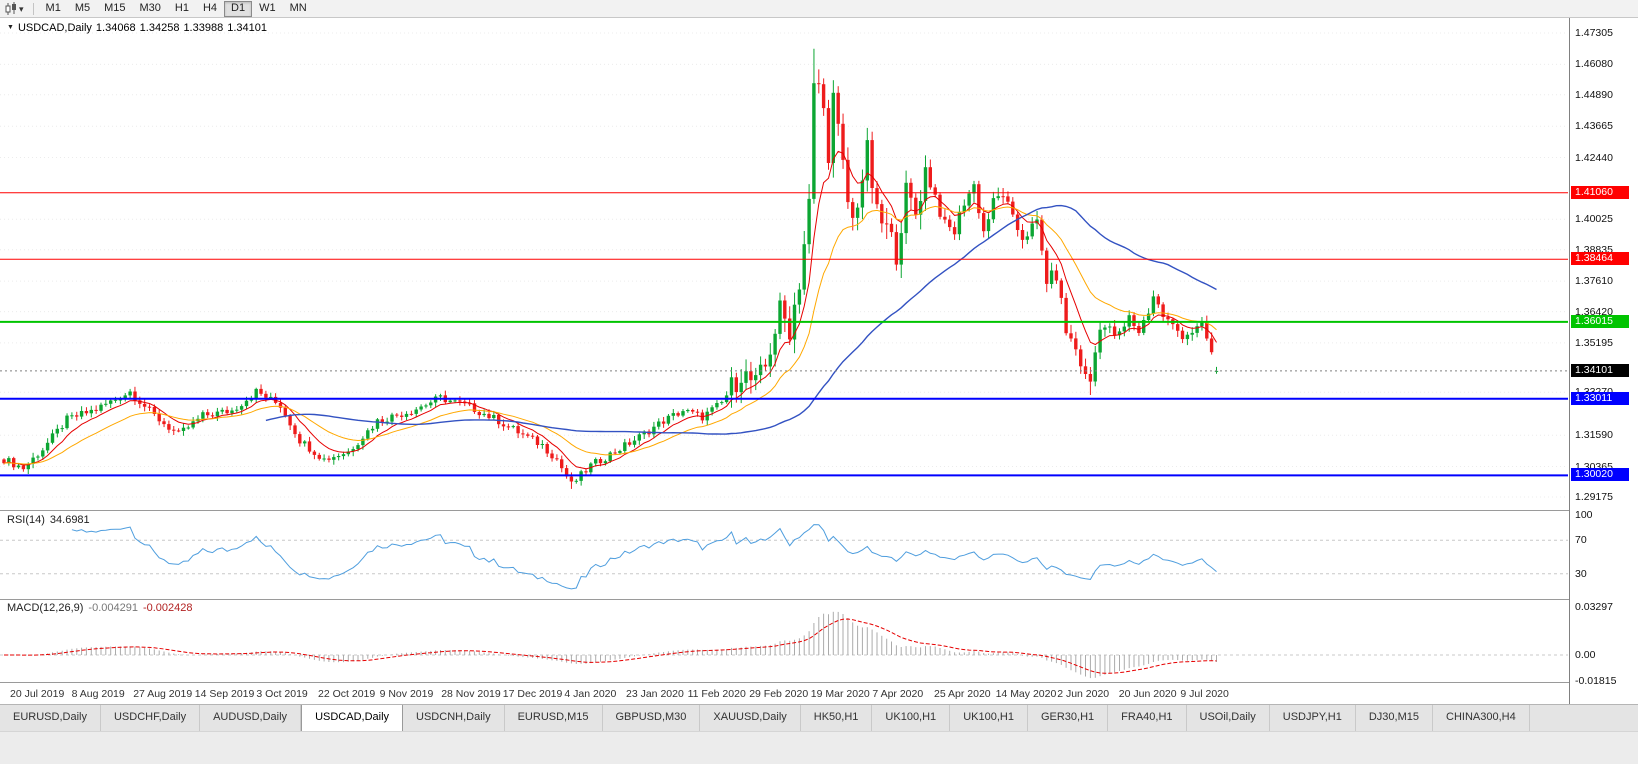  I want to click on ohlc-close: 1.34101, so click(247, 28).